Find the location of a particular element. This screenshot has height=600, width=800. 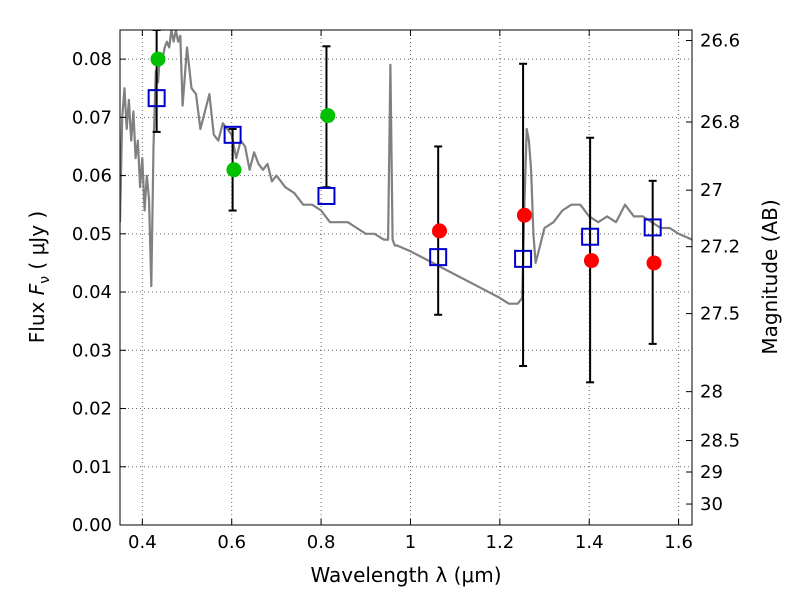

y-tick-label: 0.05 is located at coordinates (92, 234).